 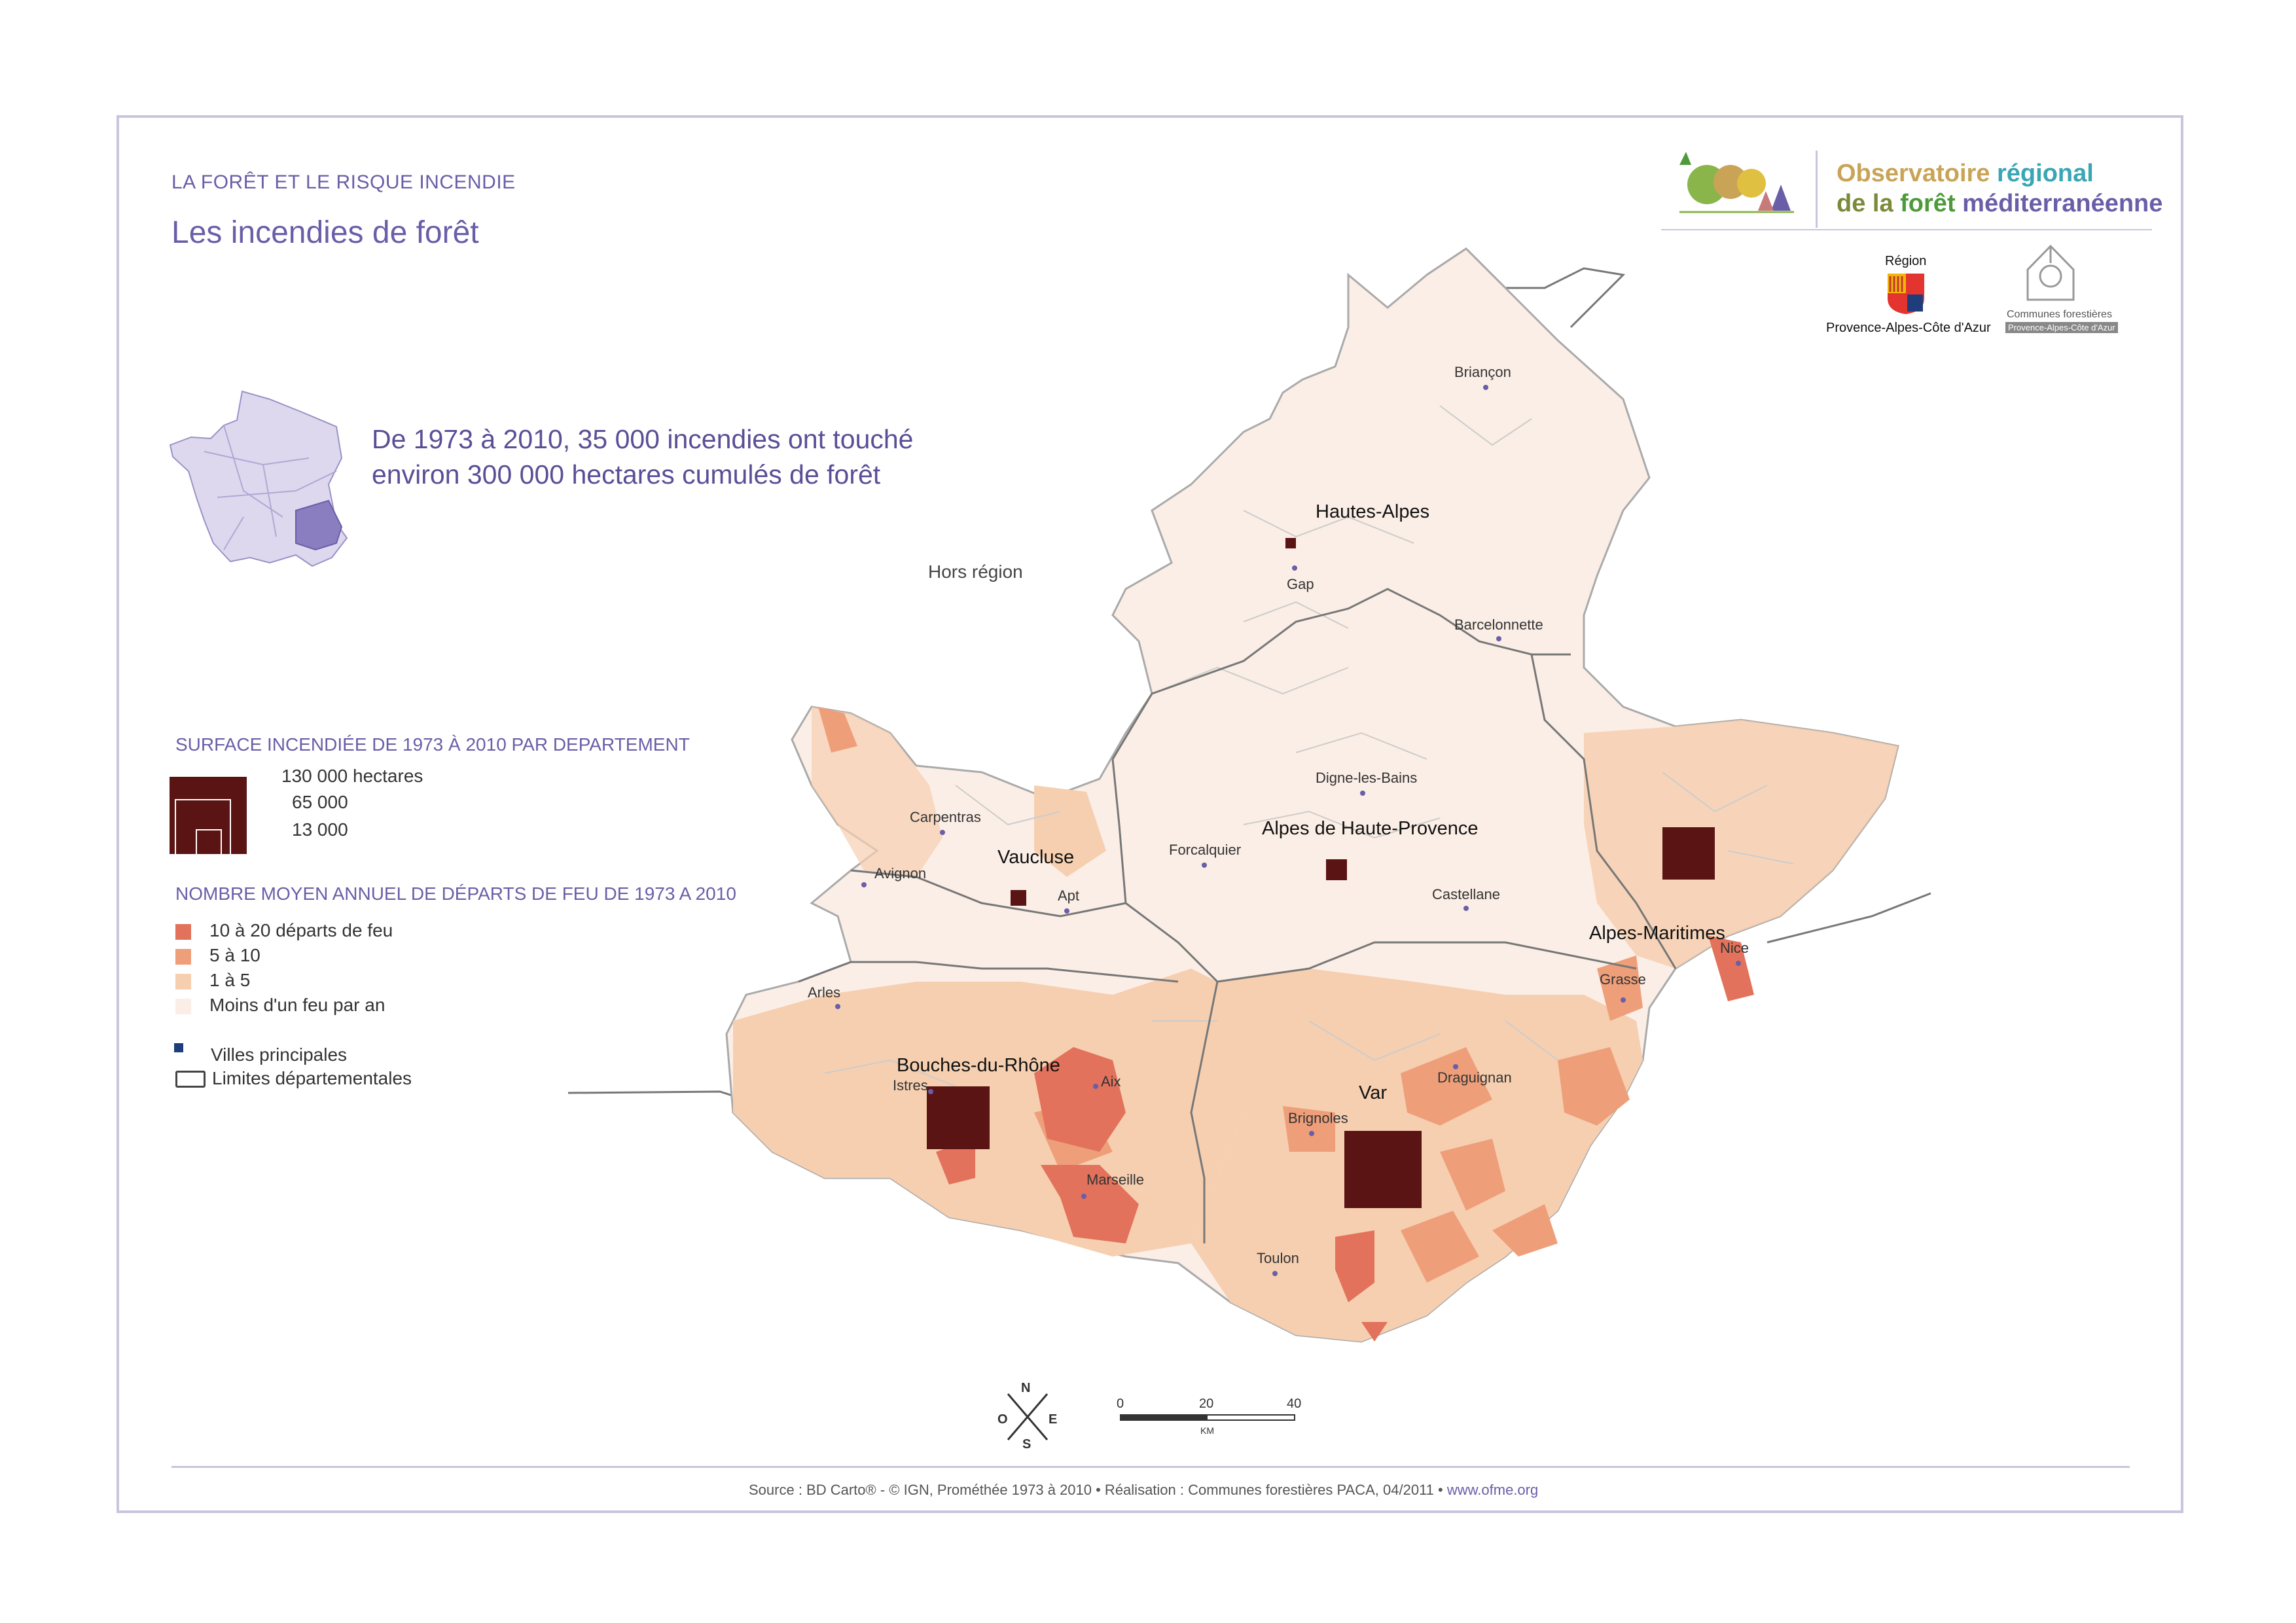 I want to click on legend-class-label: 10 à 20 départs de feu, so click(x=301, y=930).